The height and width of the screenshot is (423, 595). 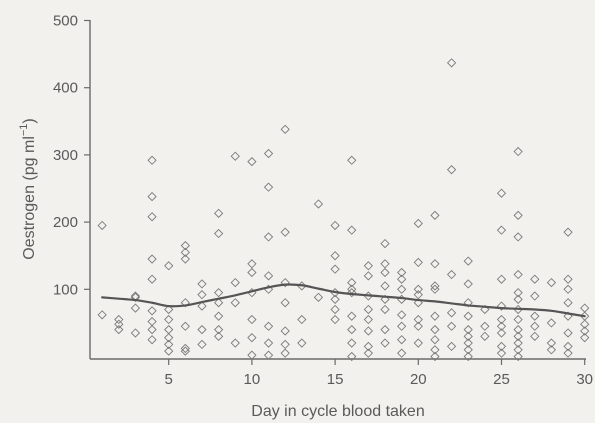 What do you see at coordinates (65, 21) in the screenshot?
I see `y-tick-label: 500` at bounding box center [65, 21].